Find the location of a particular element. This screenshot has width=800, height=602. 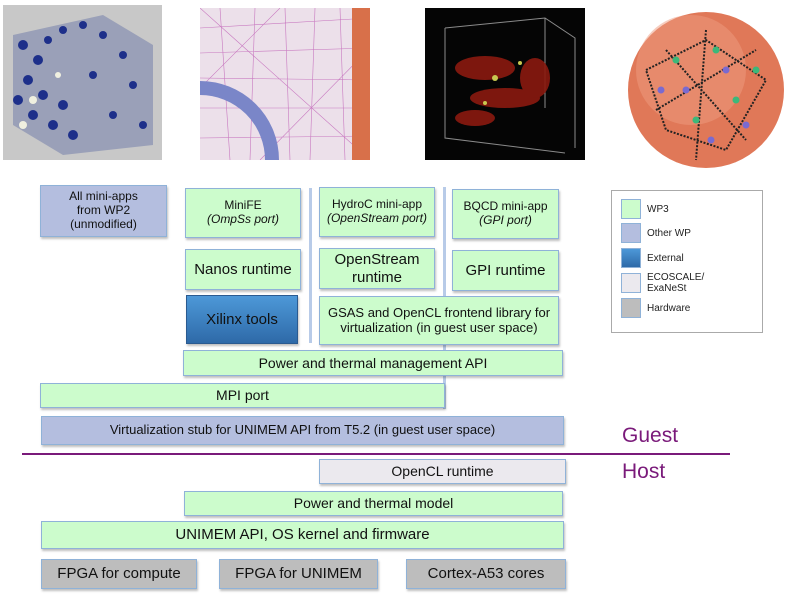

polymer-sphere-image is located at coordinates (706, 90).